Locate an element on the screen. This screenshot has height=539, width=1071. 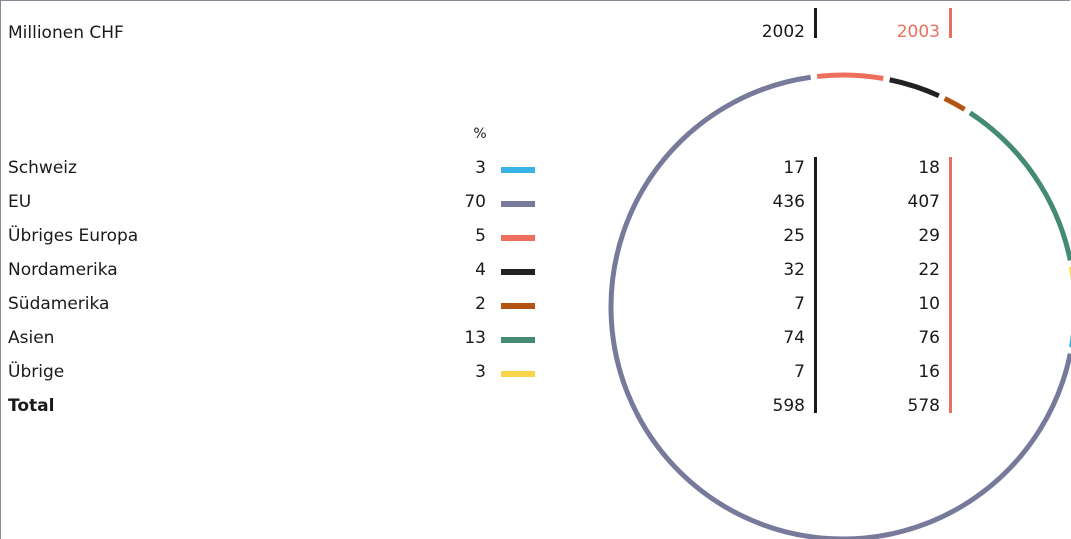
year-2003-marker is located at coordinates (950, 23).